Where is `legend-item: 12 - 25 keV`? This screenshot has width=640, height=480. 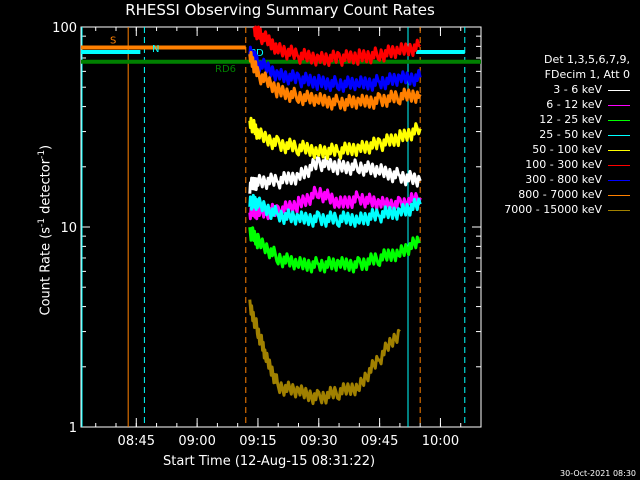 legend-item: 12 - 25 keV is located at coordinates (567, 119).